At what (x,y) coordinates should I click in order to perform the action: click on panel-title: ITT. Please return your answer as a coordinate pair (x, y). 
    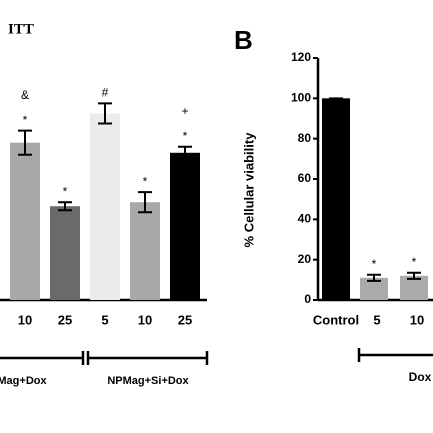
    Looking at the image, I should click on (21, 29).